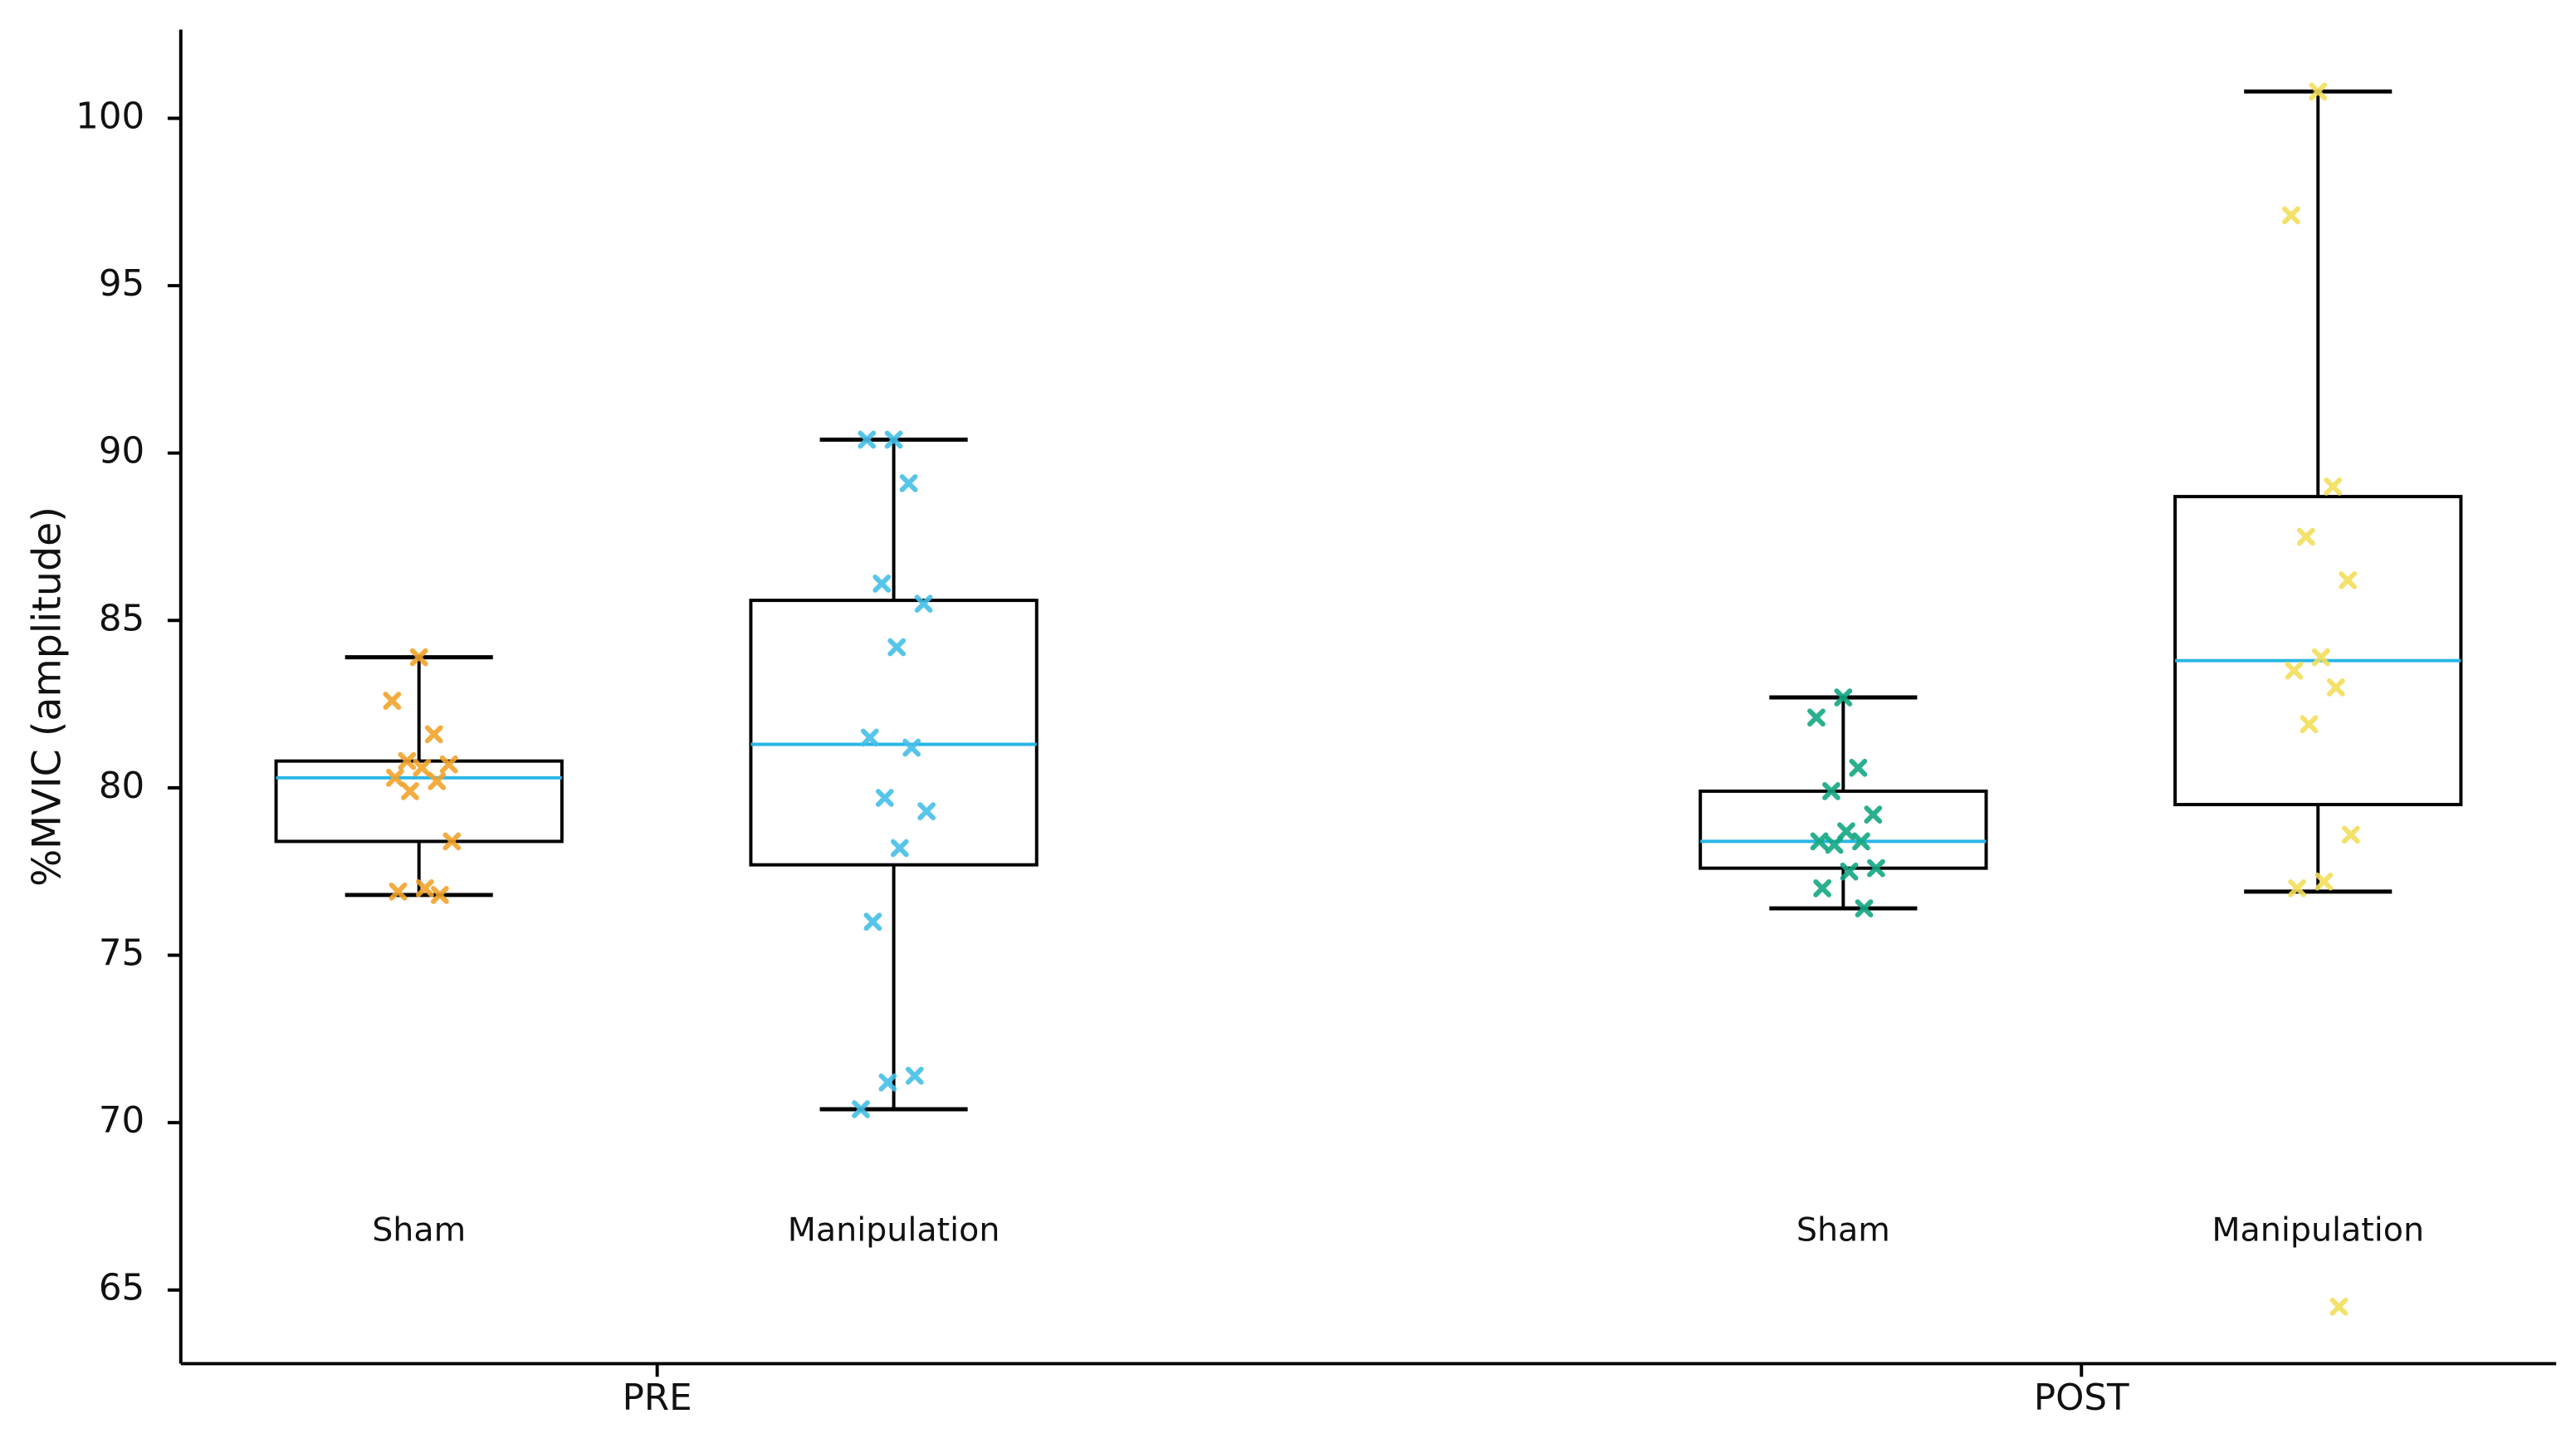  What do you see at coordinates (121, 954) in the screenshot?
I see `y-tick-label: 75` at bounding box center [121, 954].